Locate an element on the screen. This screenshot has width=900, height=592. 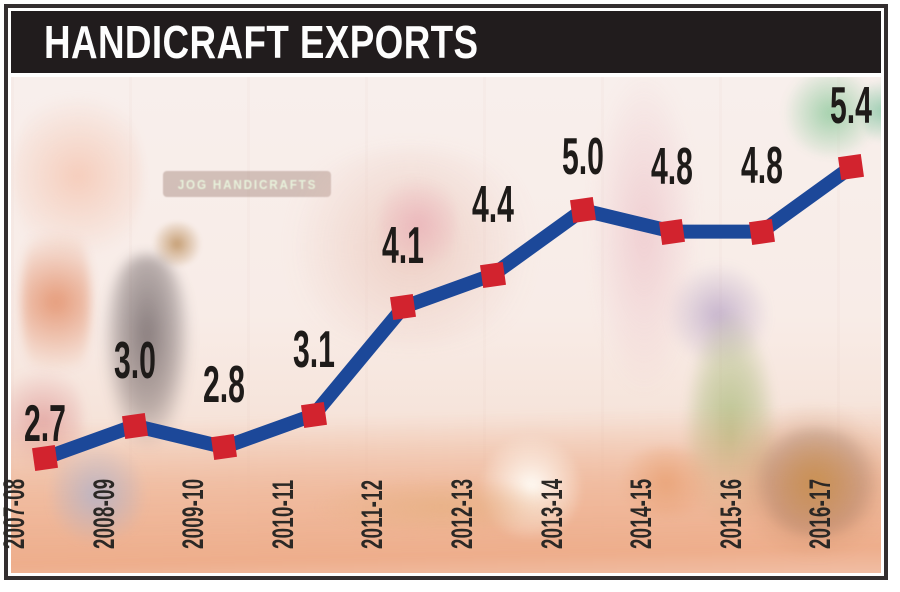
bg-blue-chair is located at coordinates (97, 494).